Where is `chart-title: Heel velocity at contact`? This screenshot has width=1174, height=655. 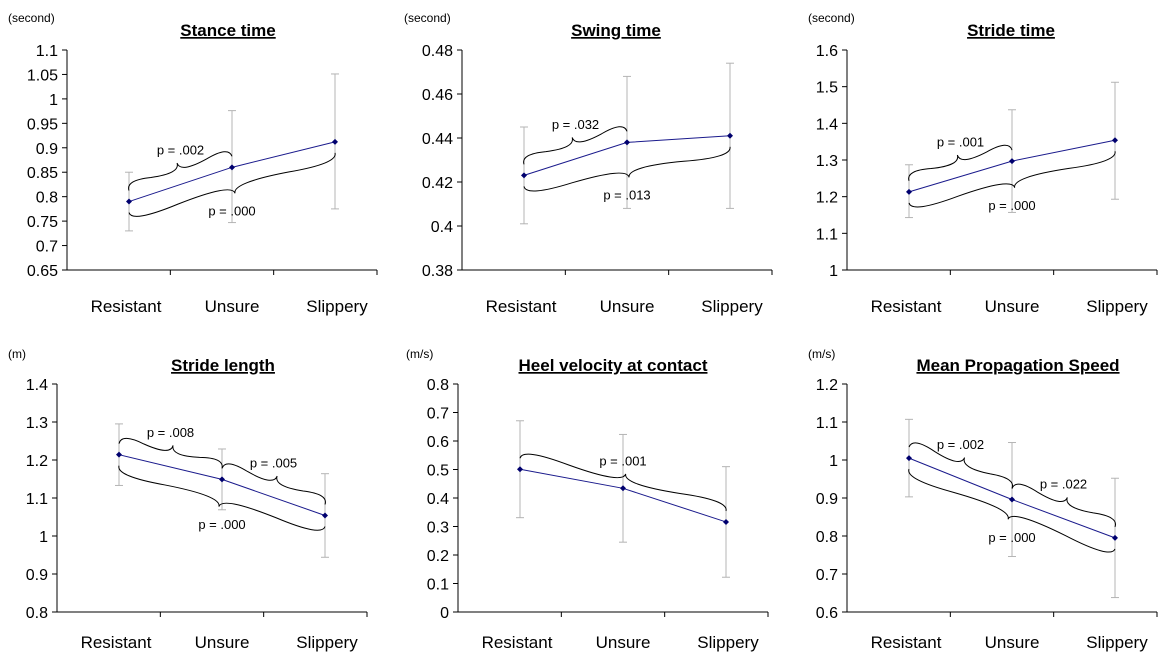 chart-title: Heel velocity at contact is located at coordinates (613, 365).